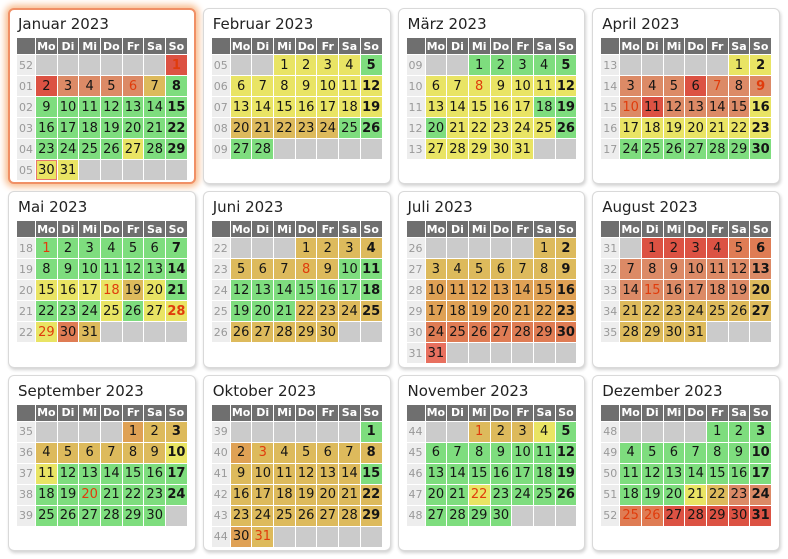 The width and height of the screenshot is (788, 559). What do you see at coordinates (111, 269) in the screenshot?
I see `day-cell: 11` at bounding box center [111, 269].